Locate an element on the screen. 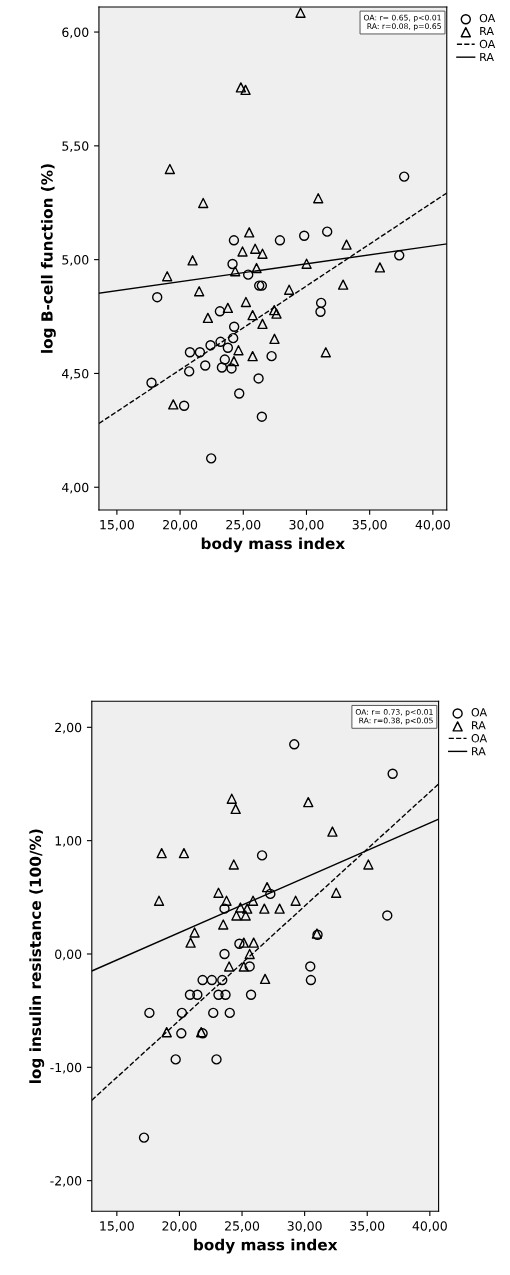  y-tick-label: 6,00 is located at coordinates (75, 33).